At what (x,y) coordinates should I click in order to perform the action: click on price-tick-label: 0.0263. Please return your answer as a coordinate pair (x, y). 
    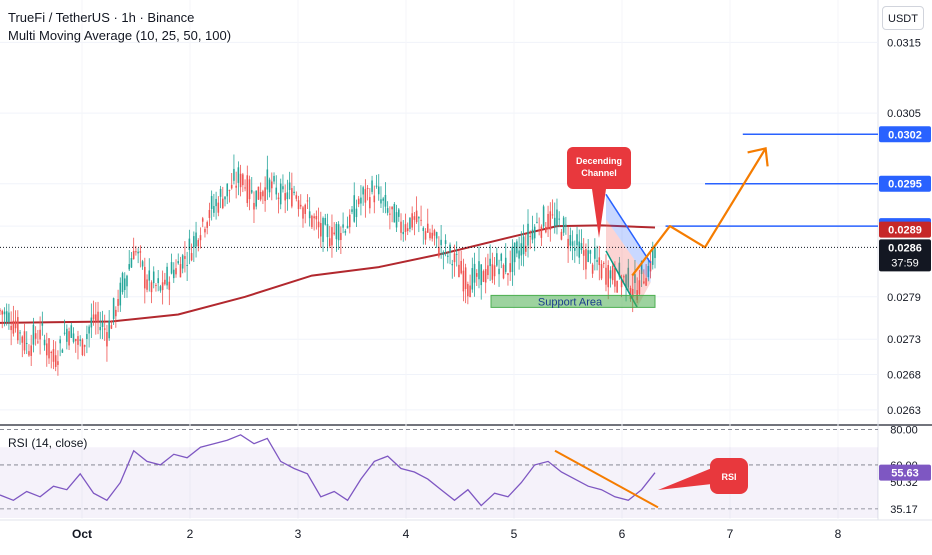
    Looking at the image, I should click on (904, 411).